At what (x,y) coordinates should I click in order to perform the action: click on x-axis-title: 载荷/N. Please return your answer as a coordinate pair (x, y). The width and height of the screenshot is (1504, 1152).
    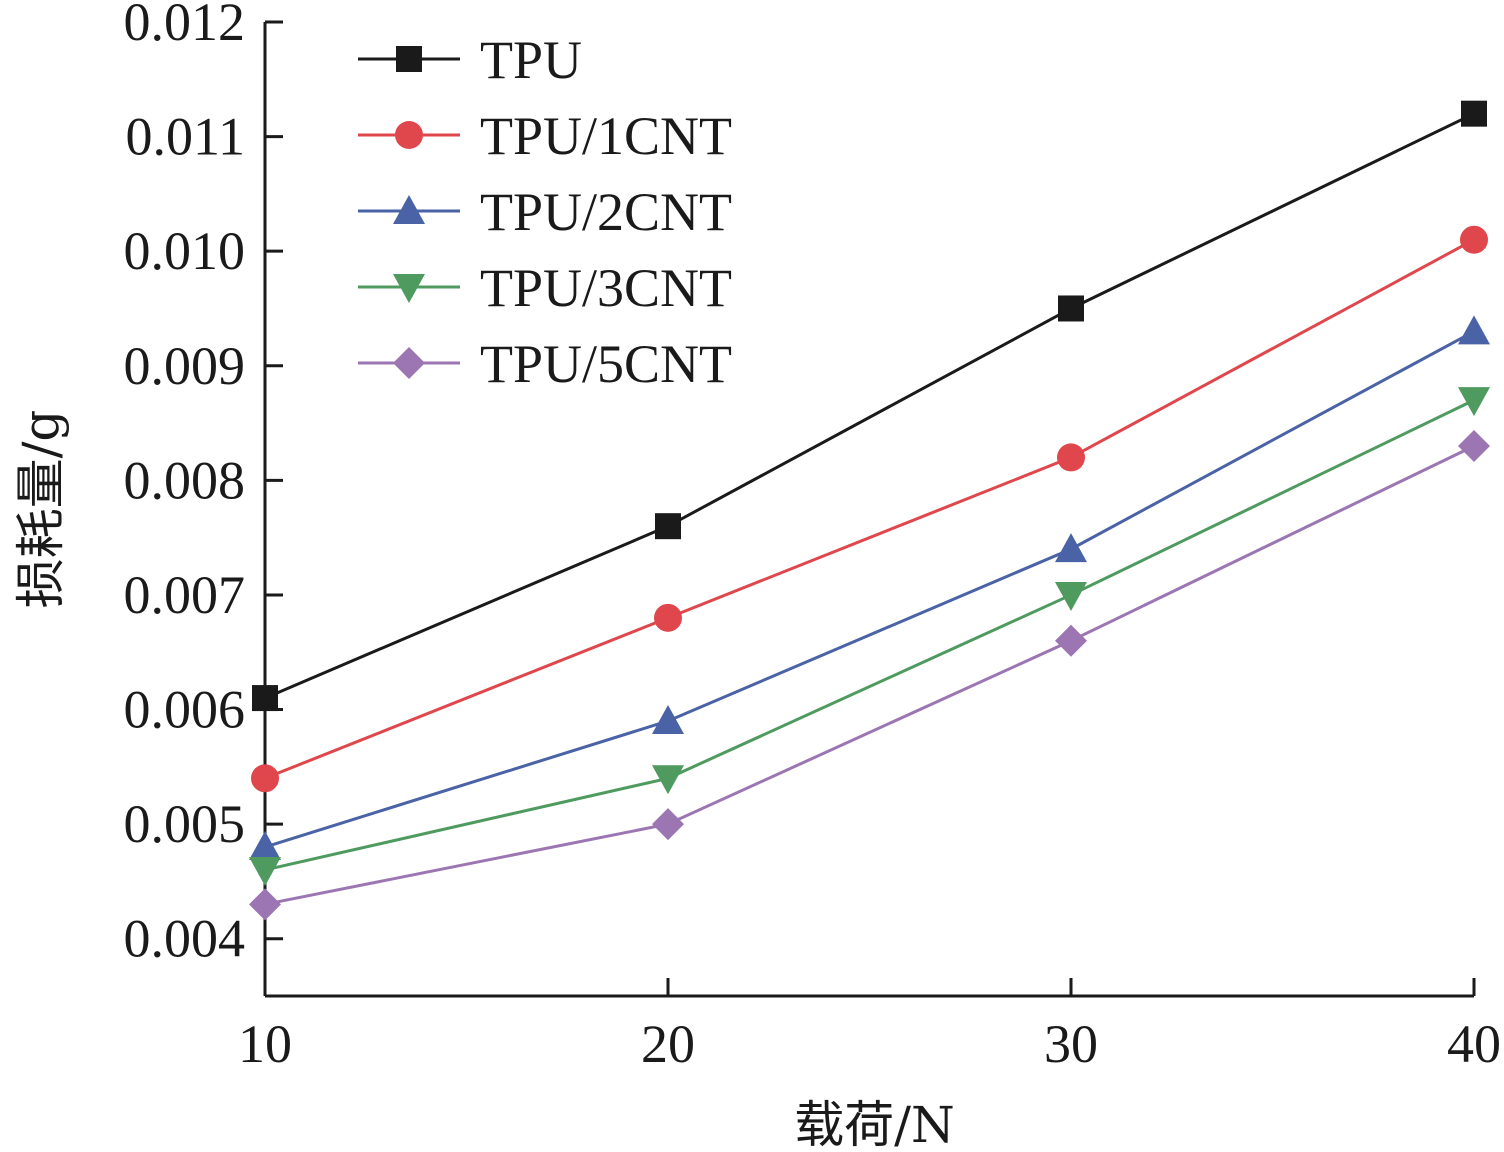
    Looking at the image, I should click on (874, 1124).